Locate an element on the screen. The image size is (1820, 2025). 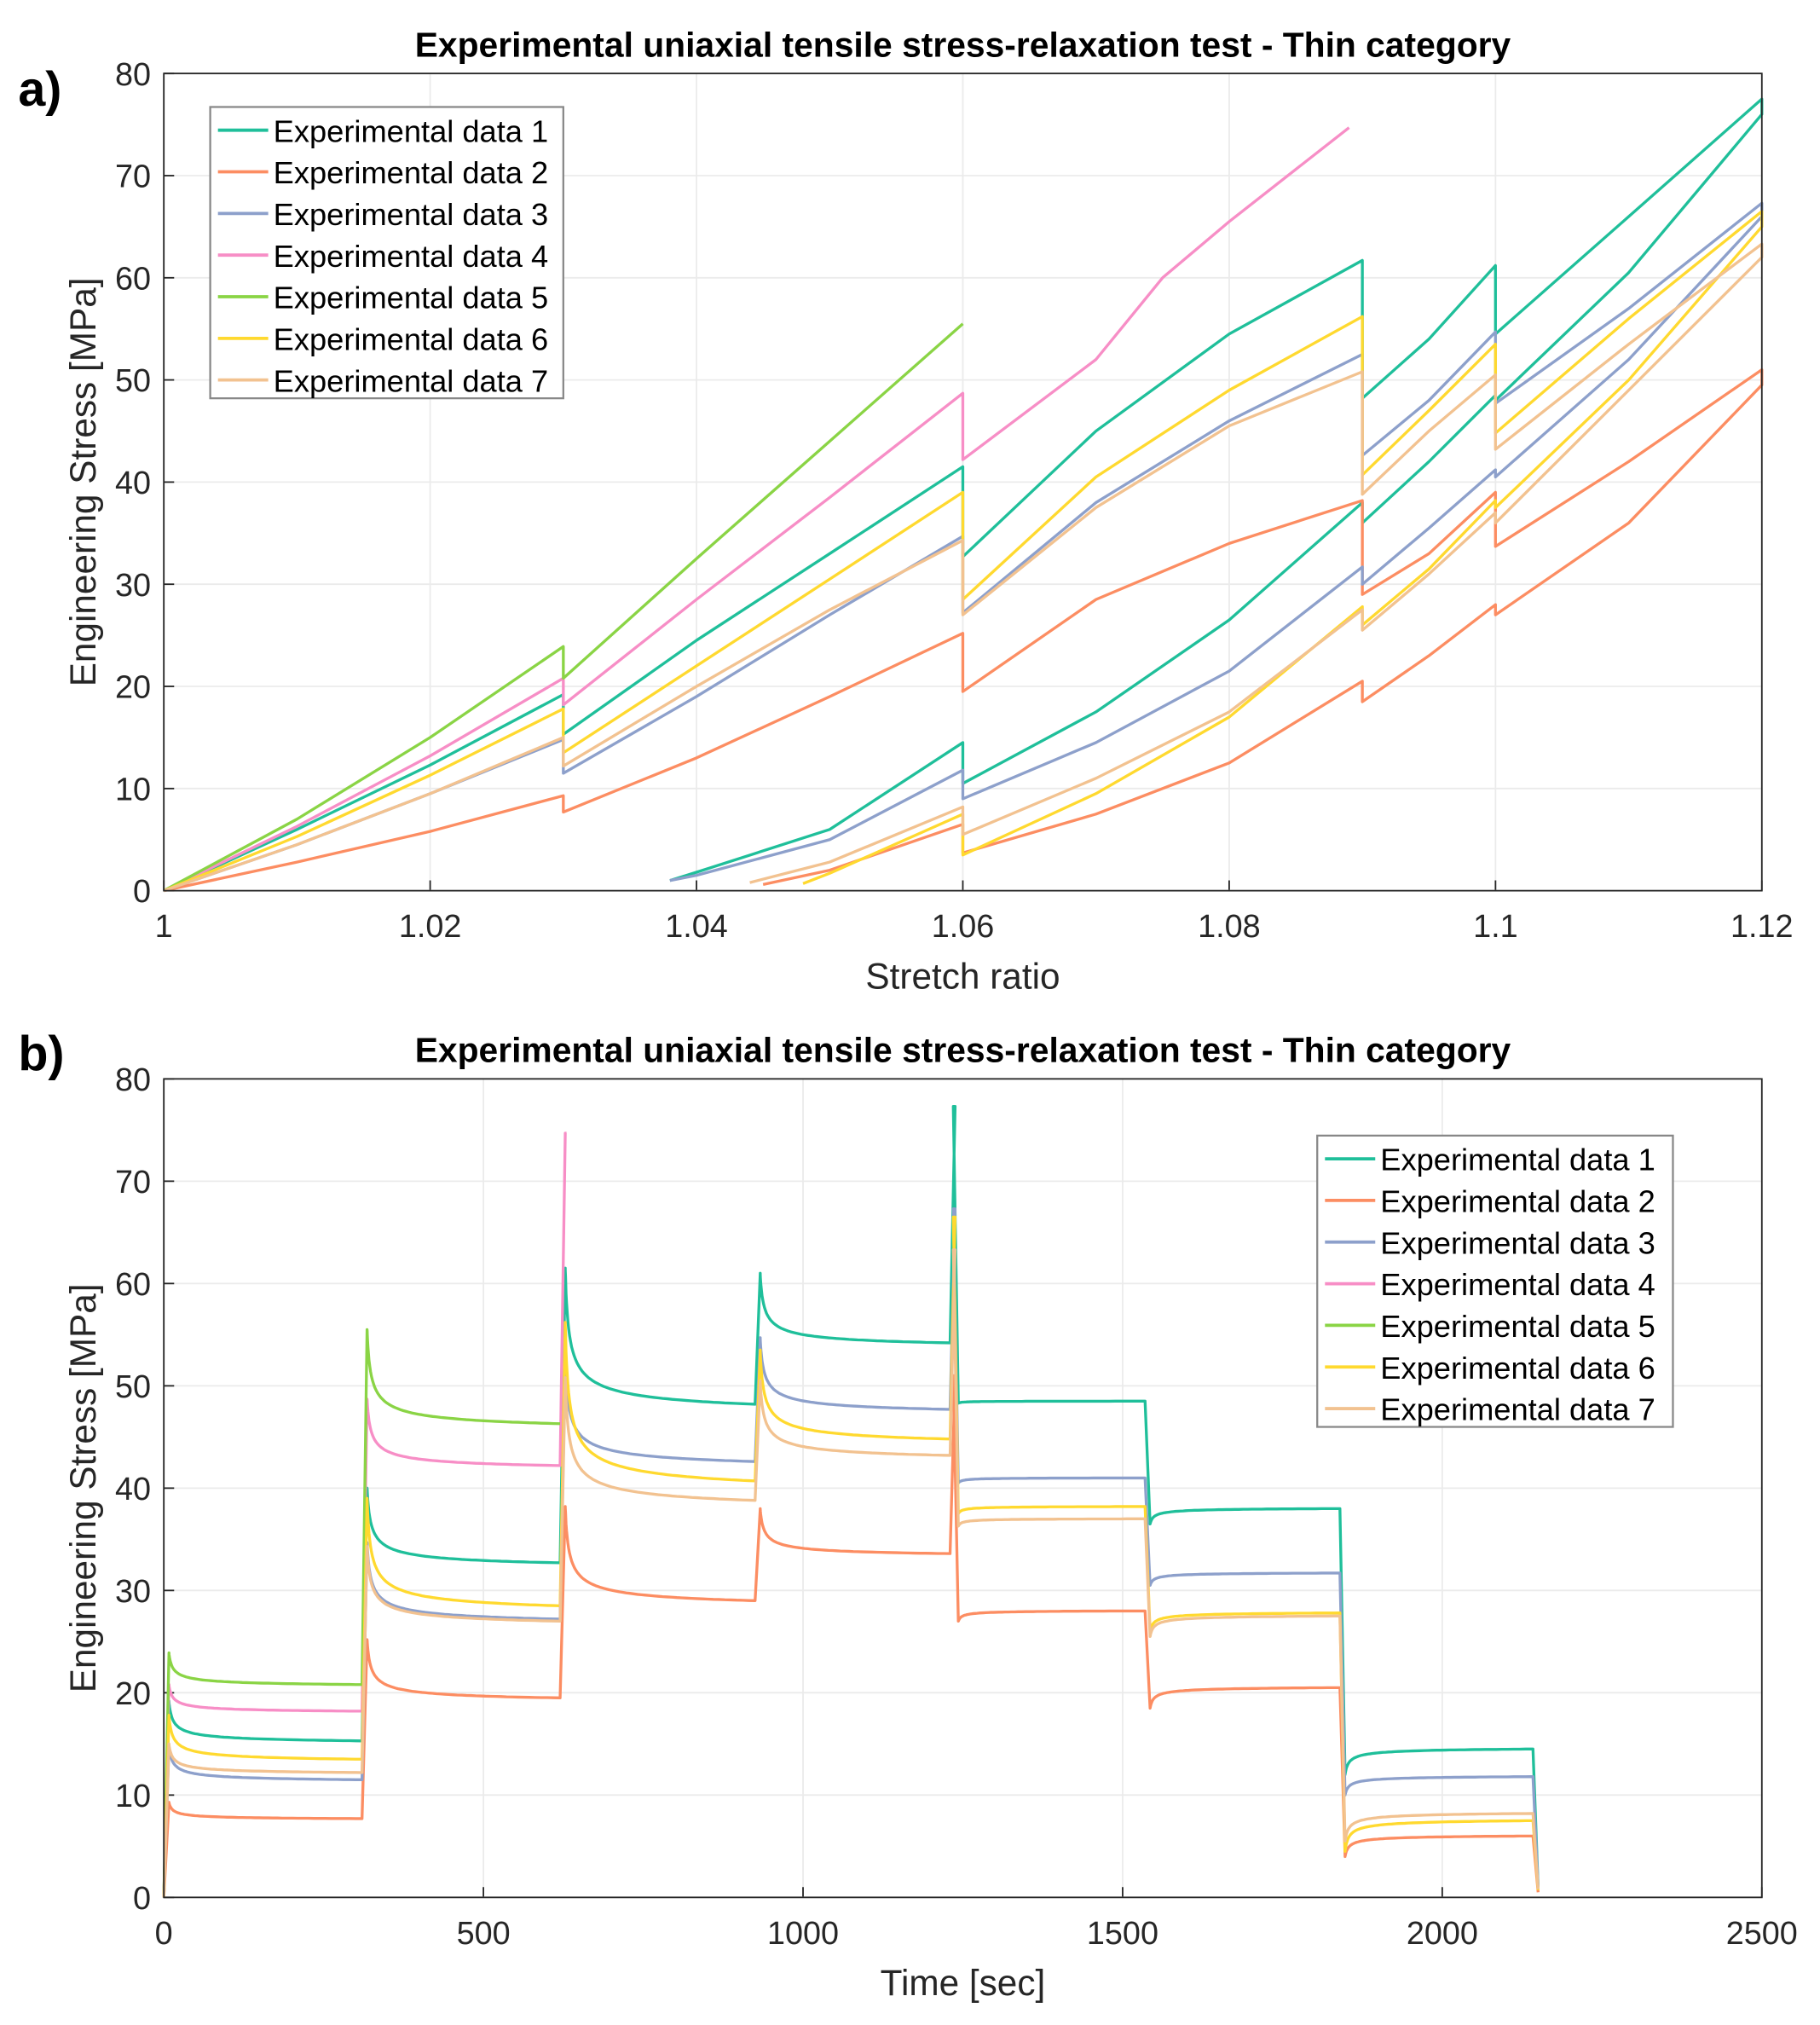
x-tick-label: 500 is located at coordinates (484, 1934).